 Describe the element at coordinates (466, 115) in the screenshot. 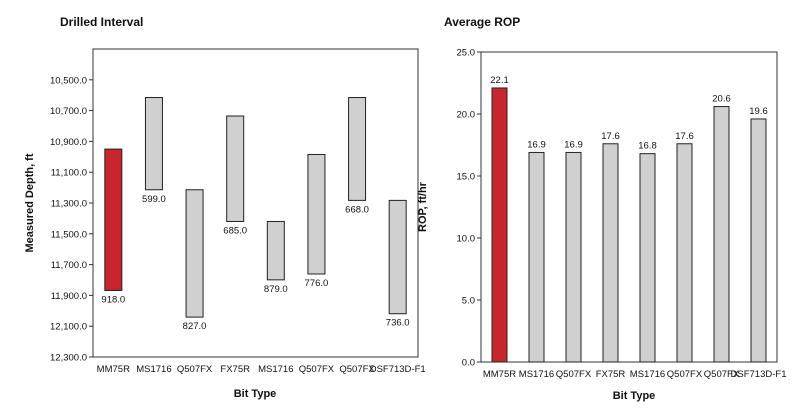

I see `y-tick-label: 20.0` at that location.